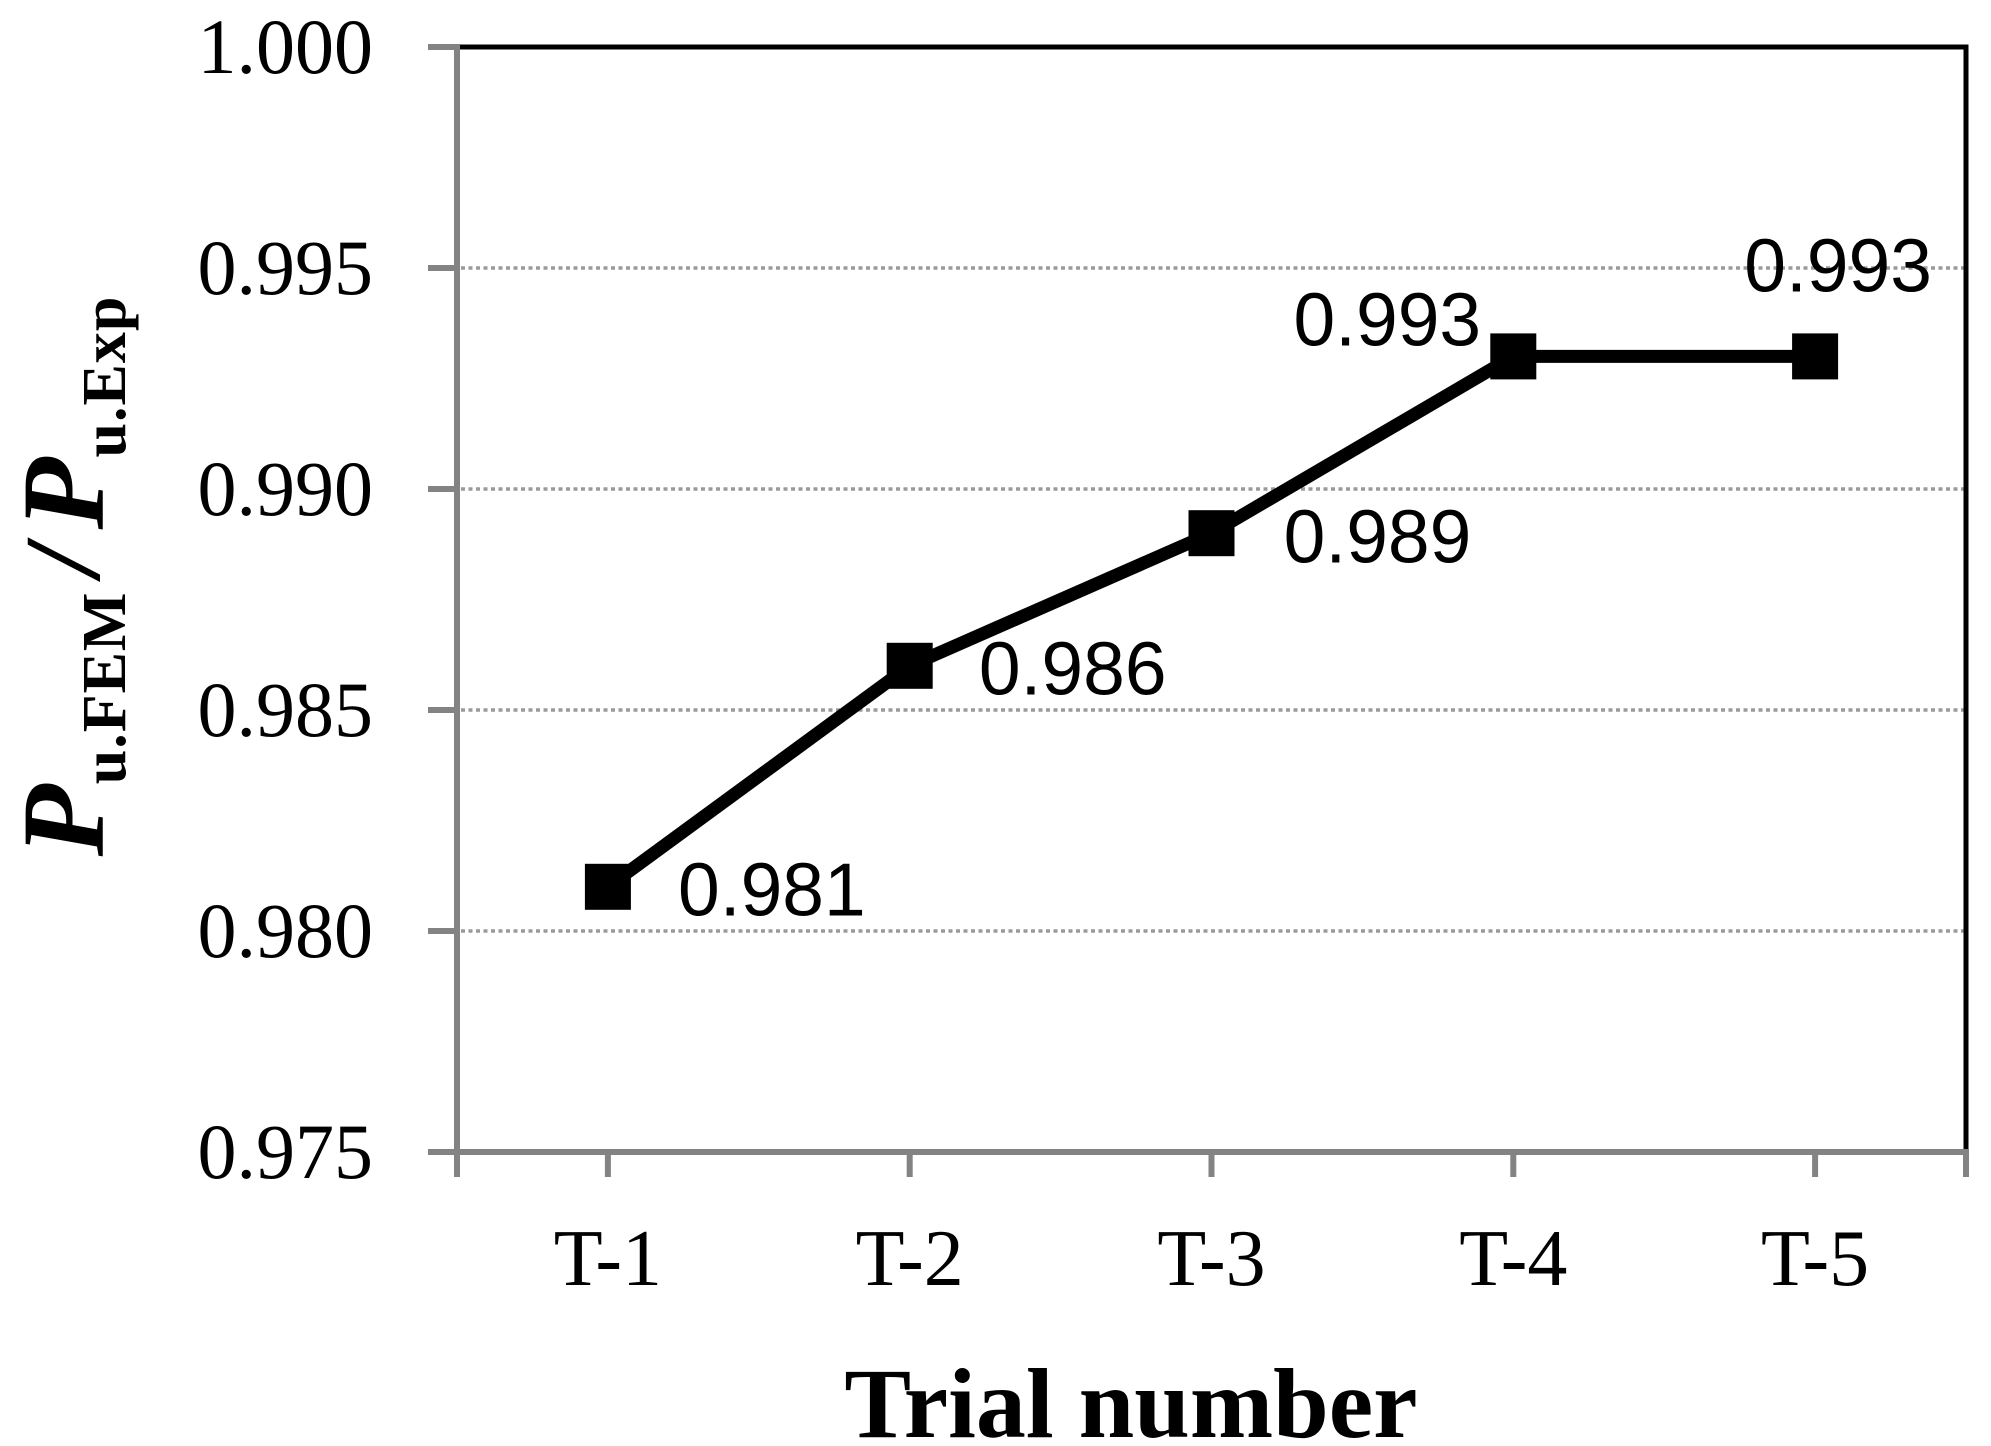 The height and width of the screenshot is (1446, 1991). What do you see at coordinates (64, 493) in the screenshot?
I see `y-title-p-exp: P` at bounding box center [64, 493].